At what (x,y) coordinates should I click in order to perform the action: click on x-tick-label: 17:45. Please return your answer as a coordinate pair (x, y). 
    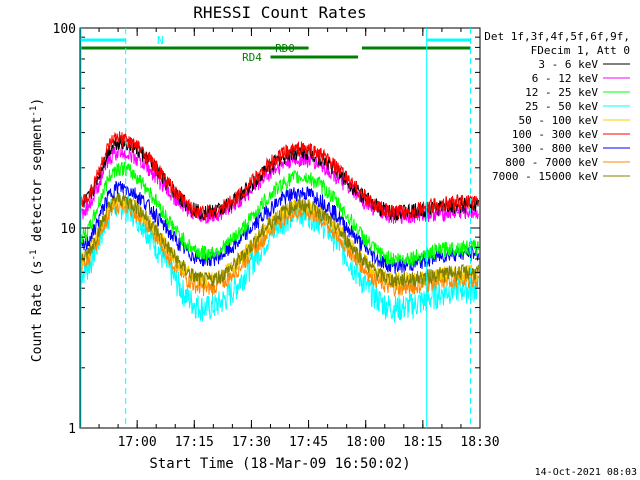
    Looking at the image, I should click on (308, 442).